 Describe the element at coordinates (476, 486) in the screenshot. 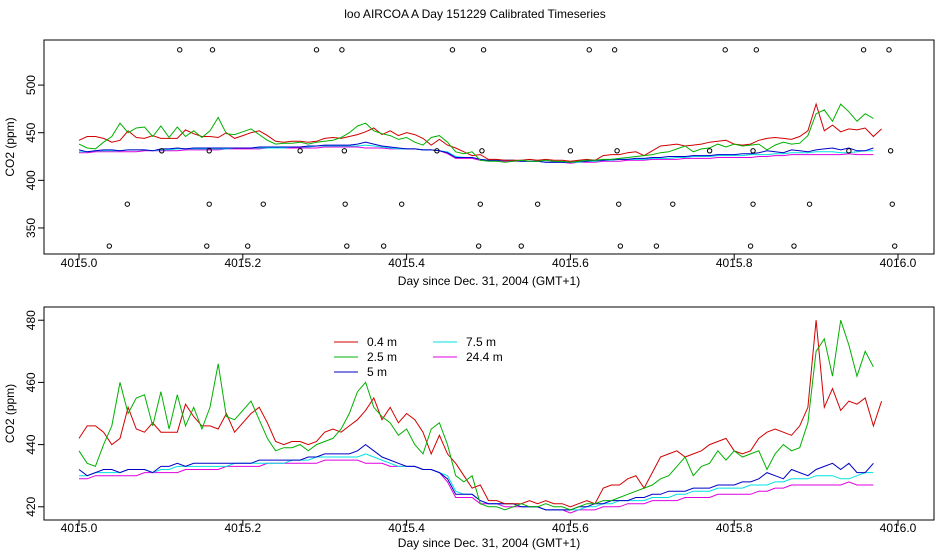

I see `series-line-24-4-m` at that location.